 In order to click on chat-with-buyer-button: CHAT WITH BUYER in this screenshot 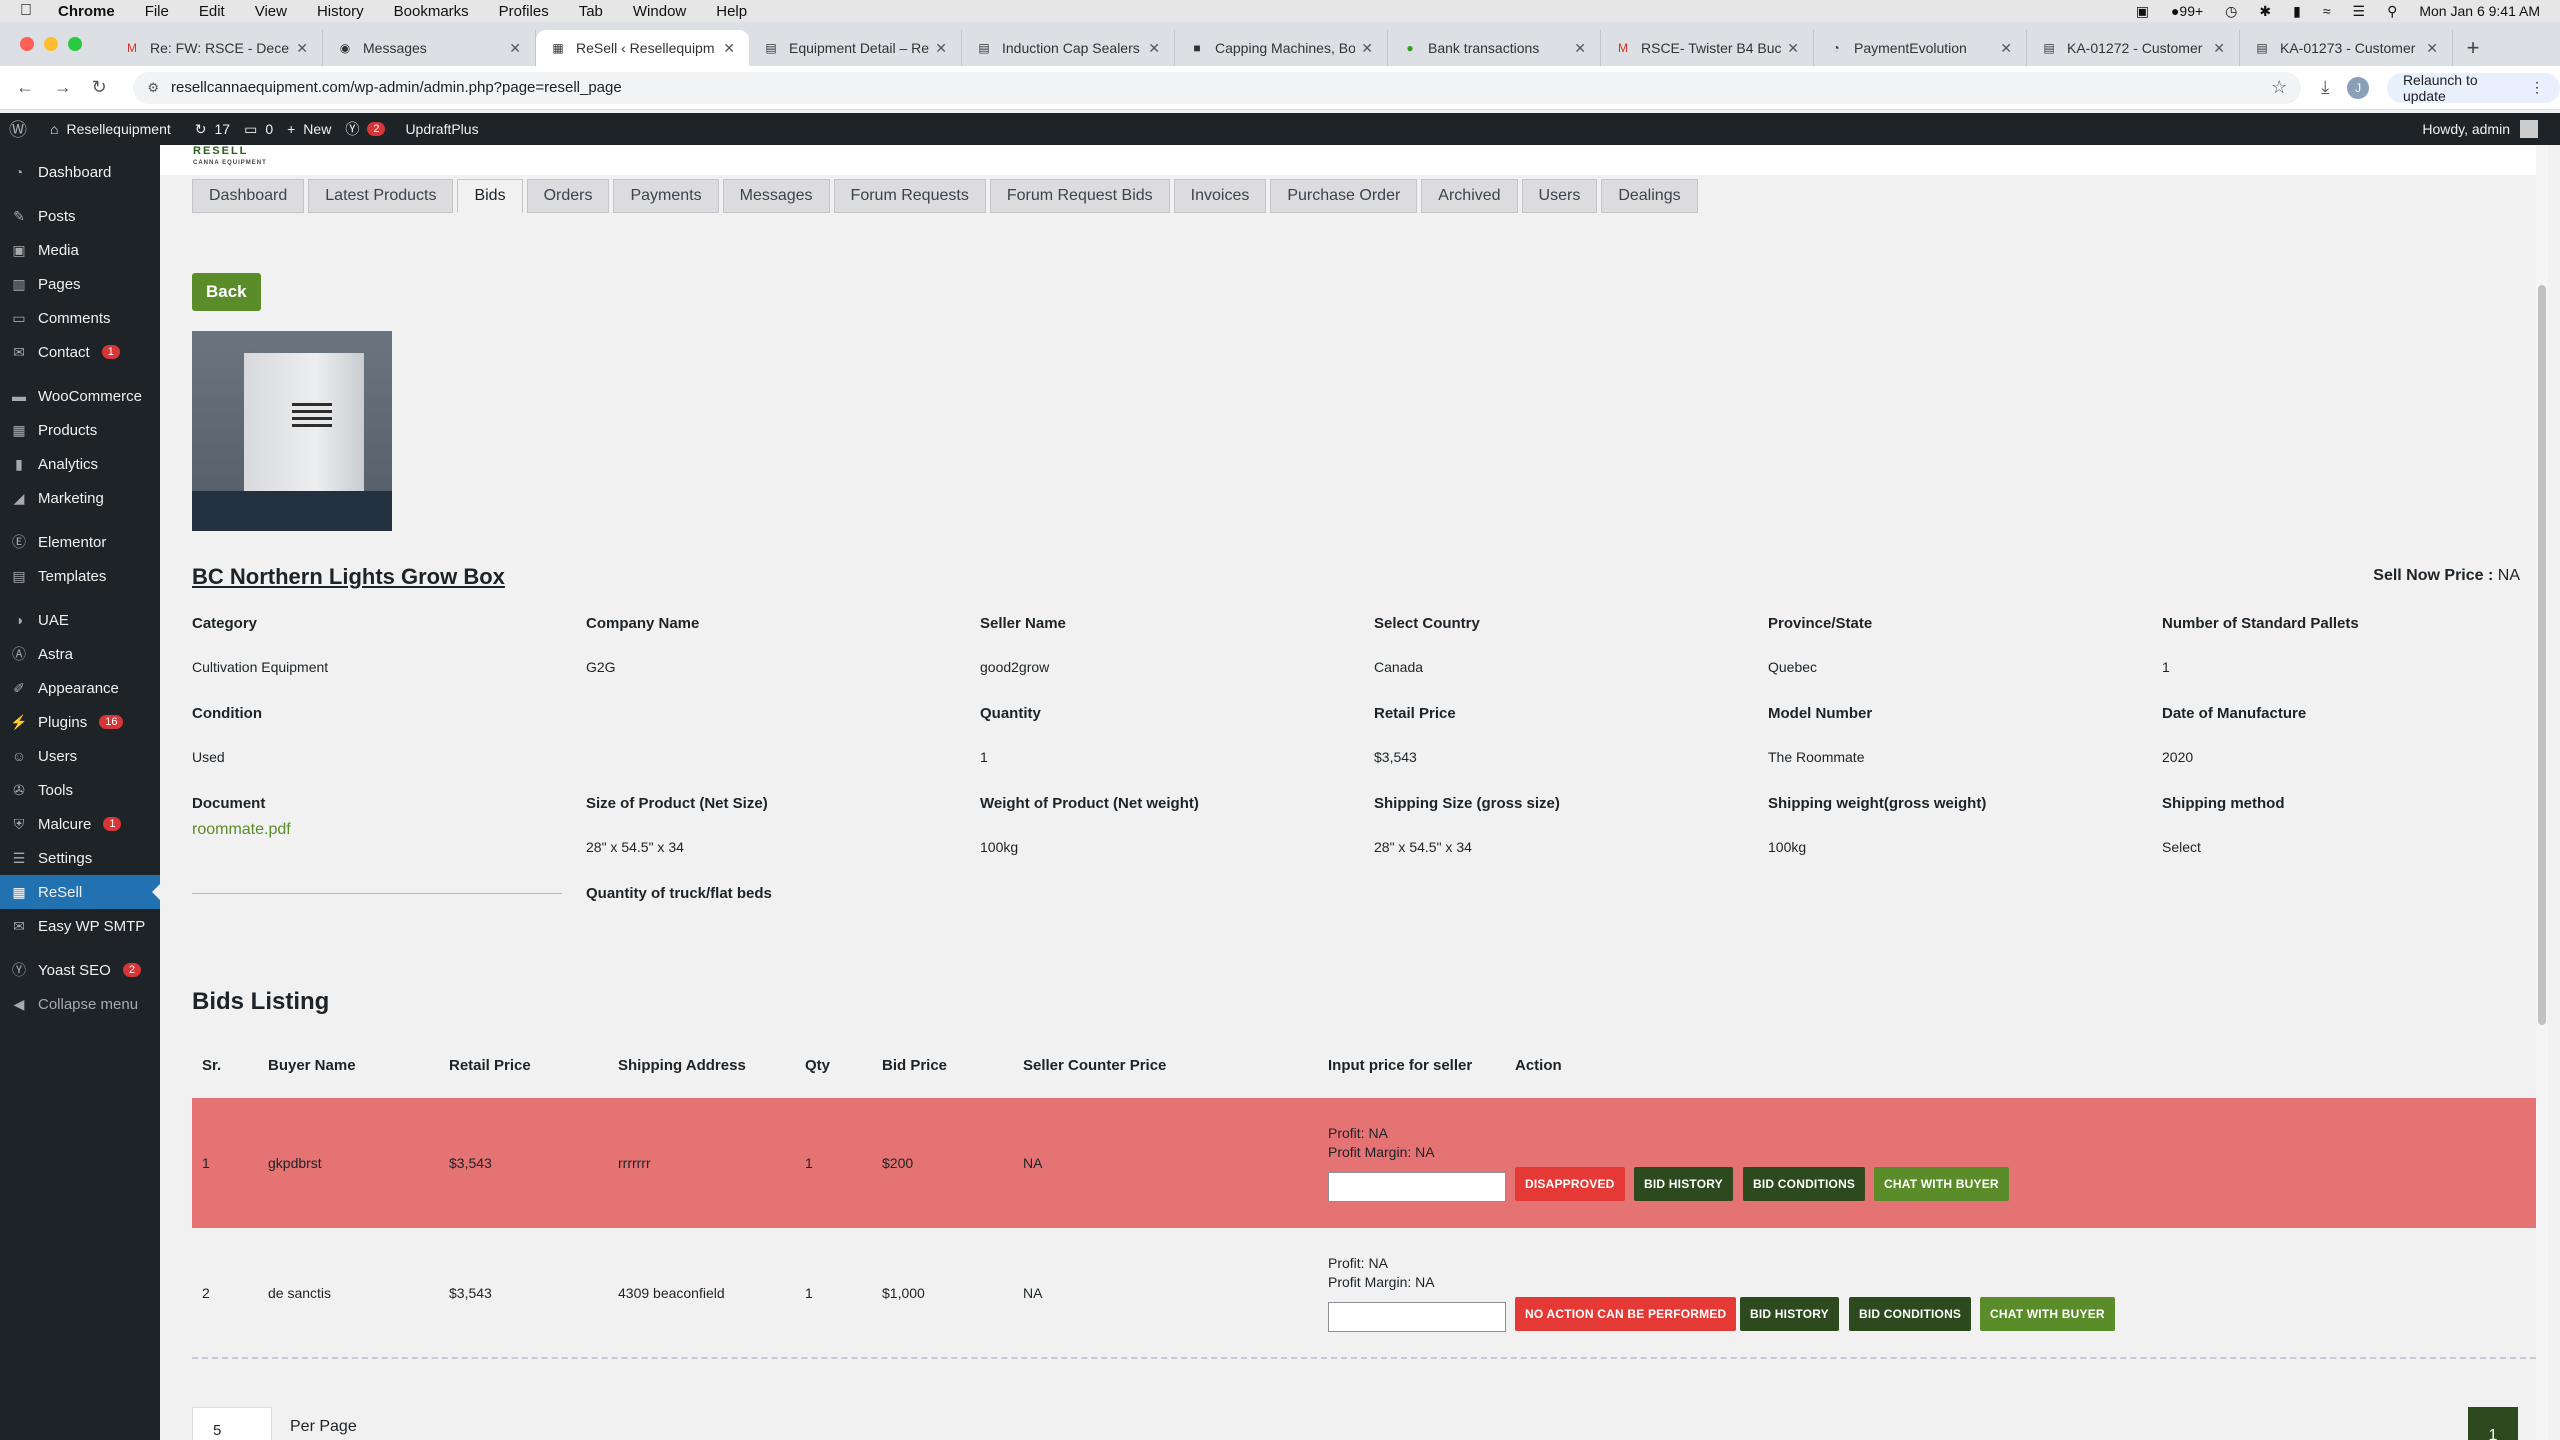, I will do `click(1941, 1184)`.